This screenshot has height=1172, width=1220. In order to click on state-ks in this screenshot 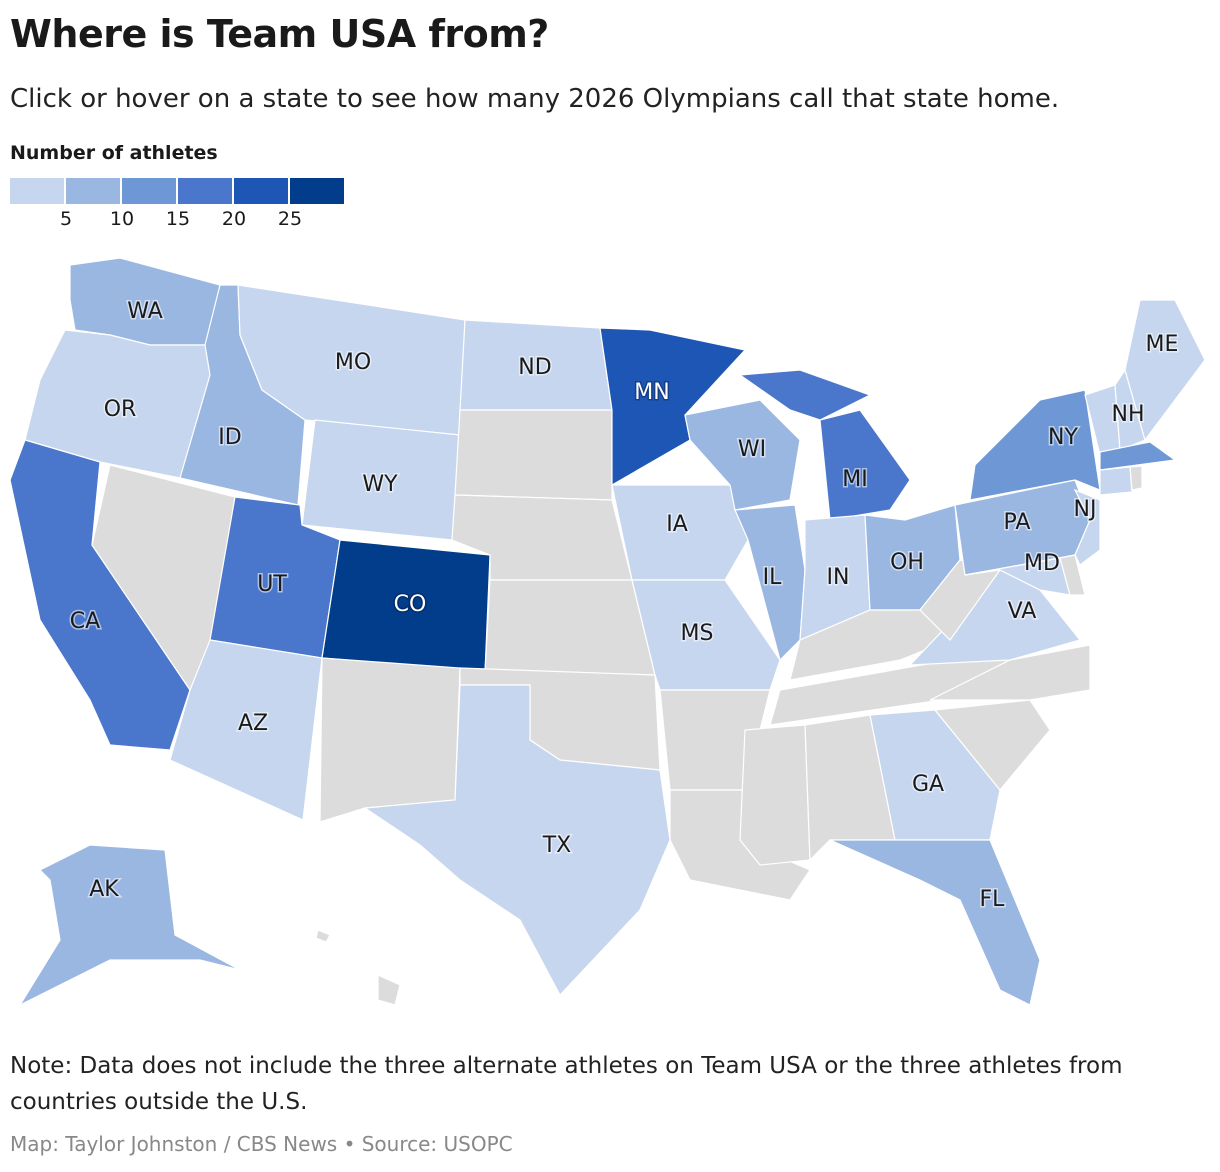, I will do `click(570, 627)`.